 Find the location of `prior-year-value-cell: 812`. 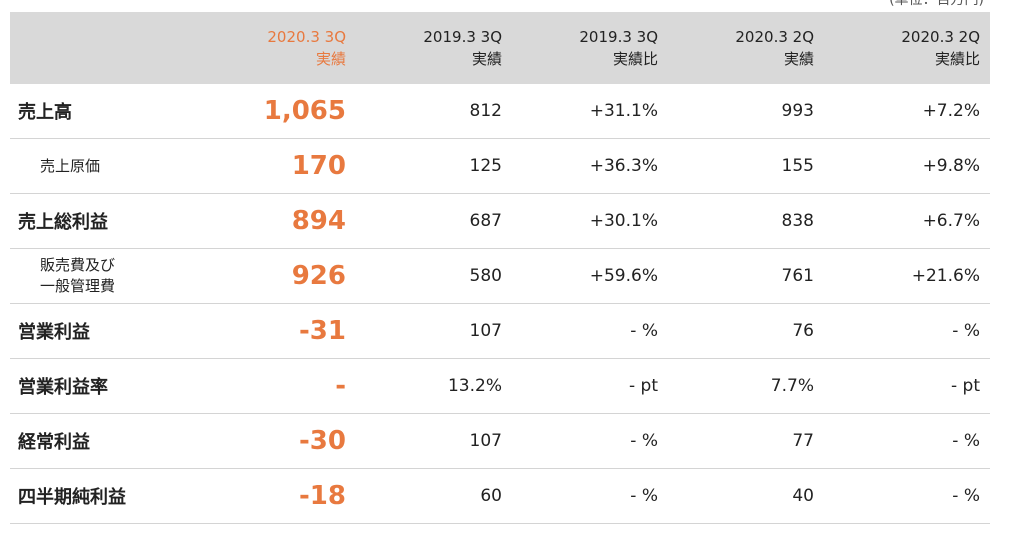

prior-year-value-cell: 812 is located at coordinates (434, 111).